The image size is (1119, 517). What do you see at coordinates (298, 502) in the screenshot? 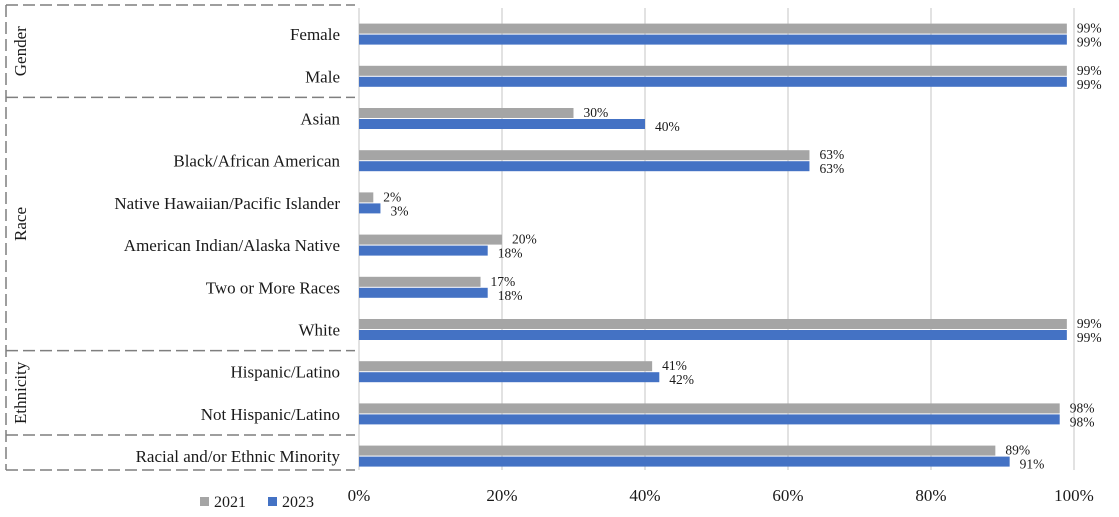
I see `legend-label: 2023` at bounding box center [298, 502].